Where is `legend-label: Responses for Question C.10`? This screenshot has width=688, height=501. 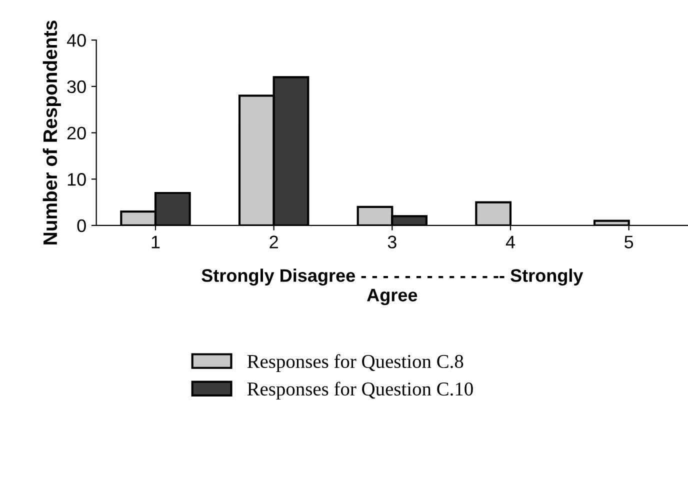
legend-label: Responses for Question C.10 is located at coordinates (360, 391).